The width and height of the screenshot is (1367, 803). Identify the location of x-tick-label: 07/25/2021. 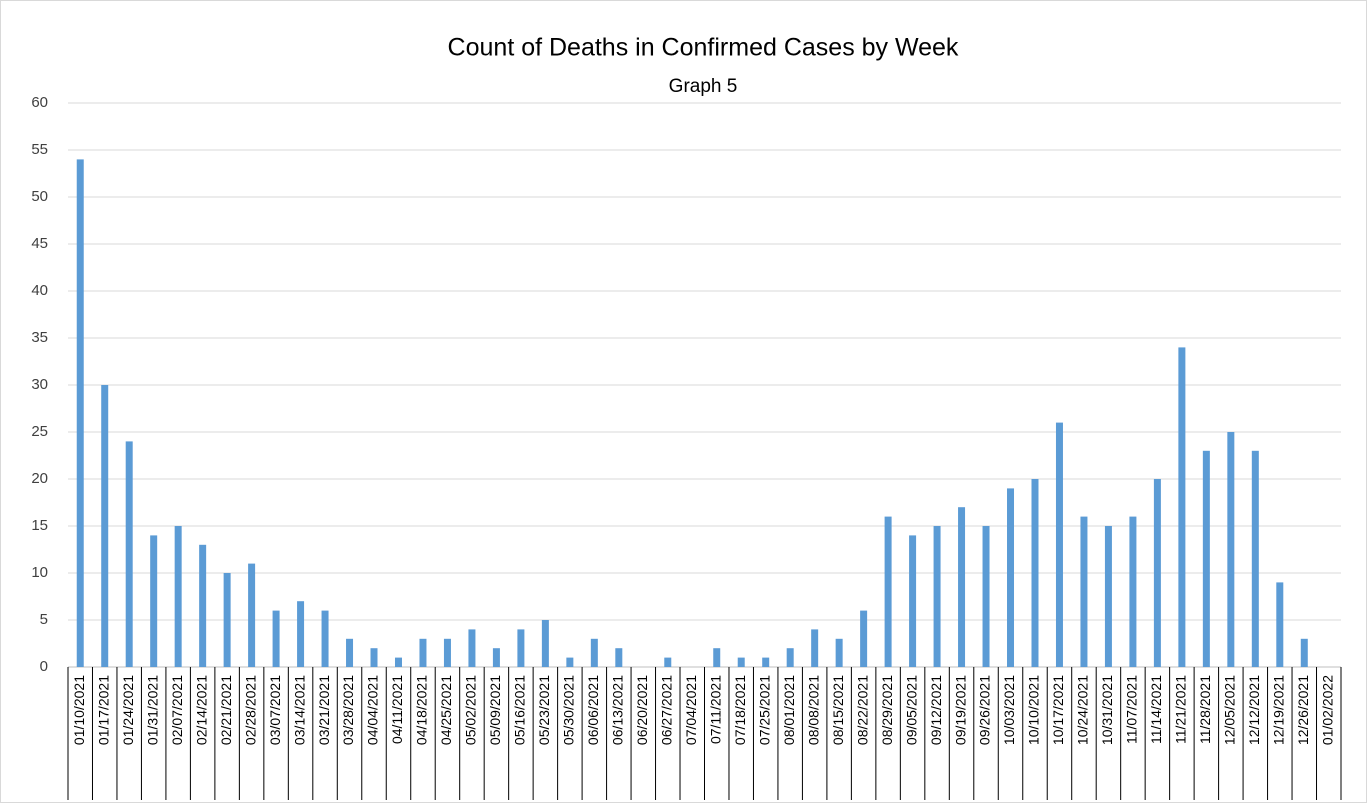
(764, 710).